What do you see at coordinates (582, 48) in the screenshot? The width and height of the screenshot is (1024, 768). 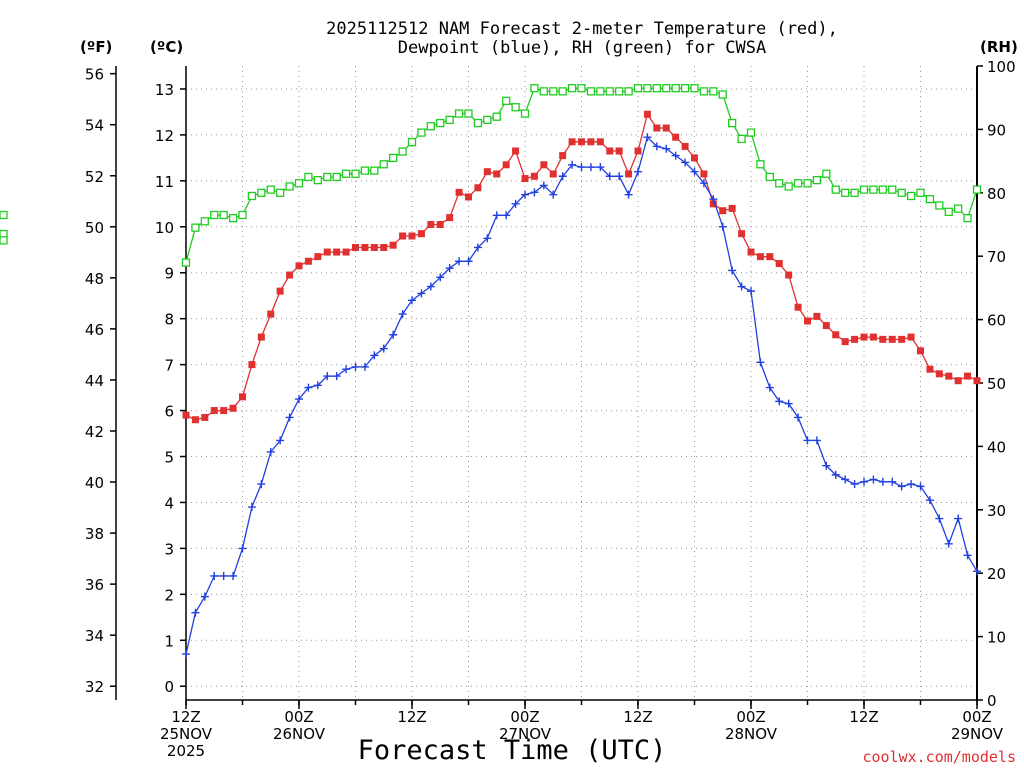 I see `chart-title-line-2: Dewpoint (blue), RH (green) for CWSA` at bounding box center [582, 48].